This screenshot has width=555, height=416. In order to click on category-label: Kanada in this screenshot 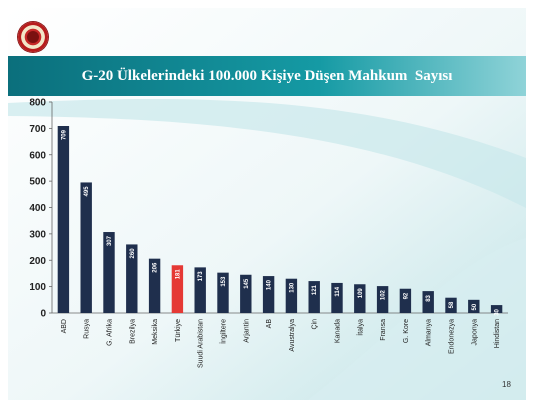, I will do `click(338, 331)`.